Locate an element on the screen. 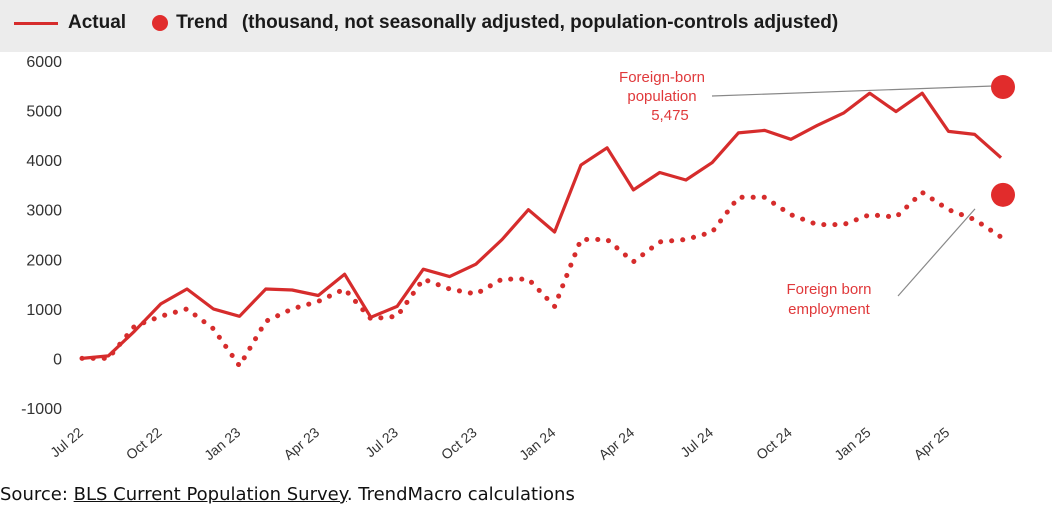  annotation-population-value: 5,475 is located at coordinates (670, 115).